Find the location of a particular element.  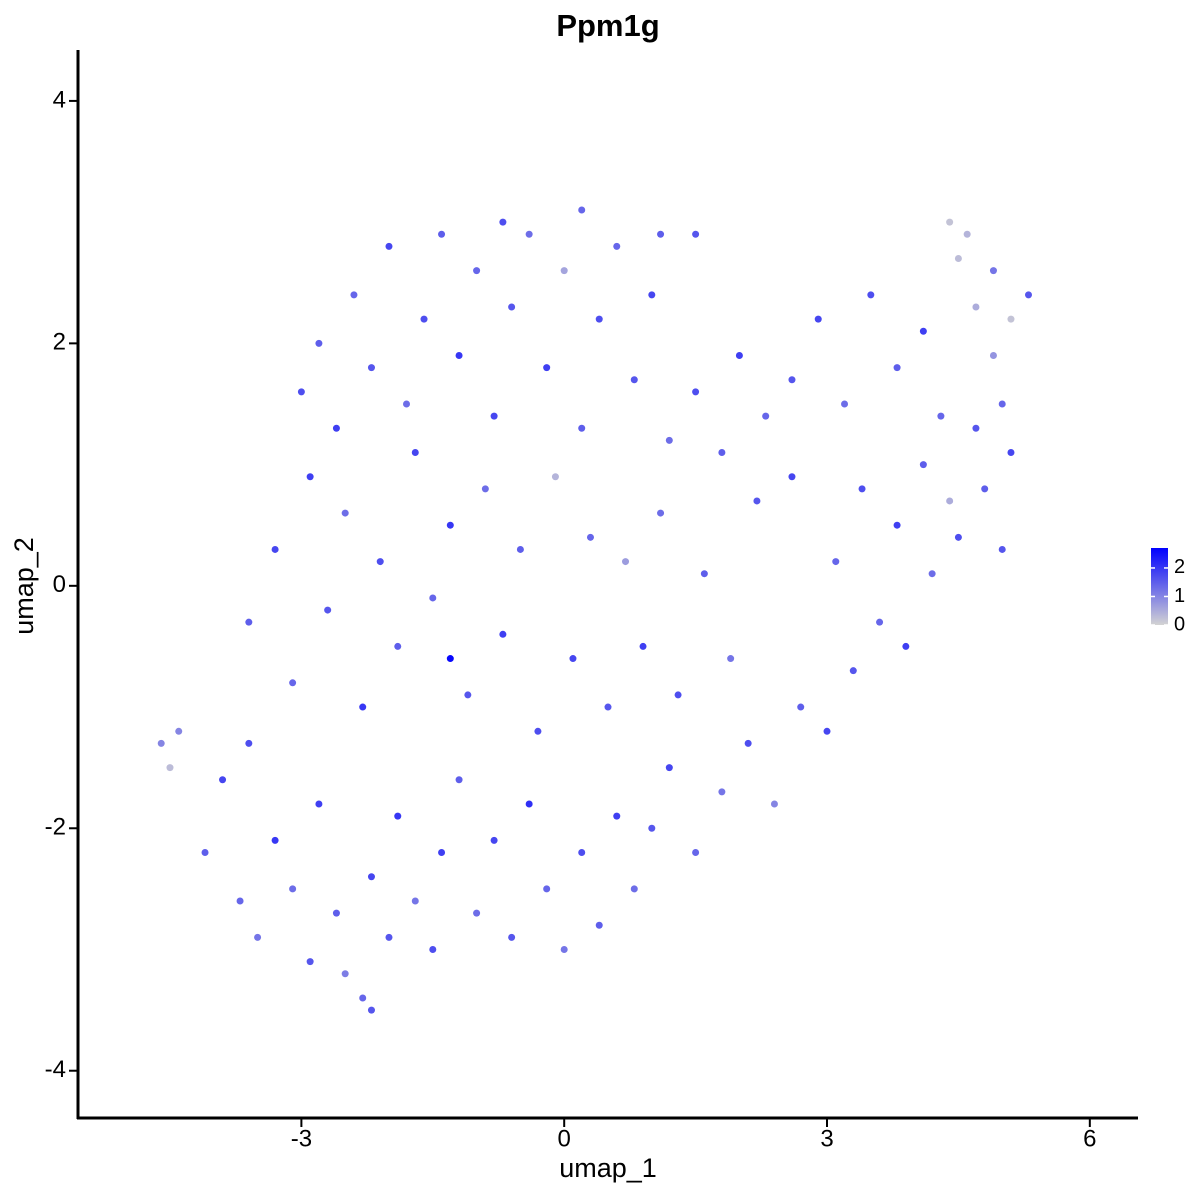

y-tick-label: 2 is located at coordinates (59, 342).